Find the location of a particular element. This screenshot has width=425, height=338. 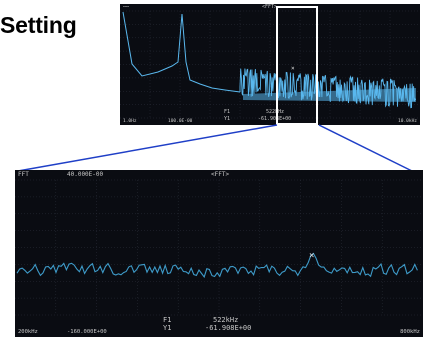

zoom-header-left: FFT is located at coordinates (23, 174).